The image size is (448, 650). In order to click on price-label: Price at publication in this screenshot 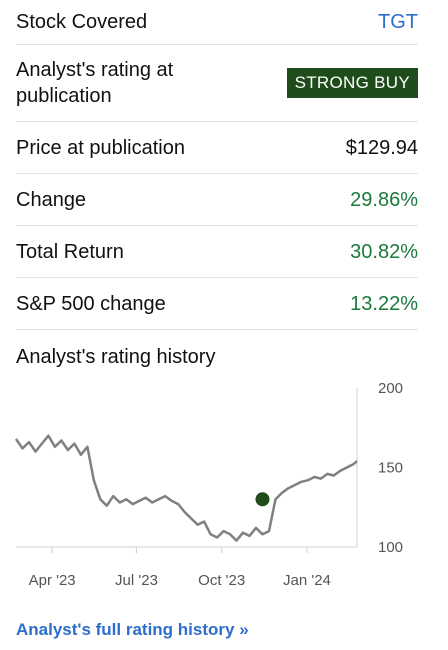, I will do `click(100, 147)`.